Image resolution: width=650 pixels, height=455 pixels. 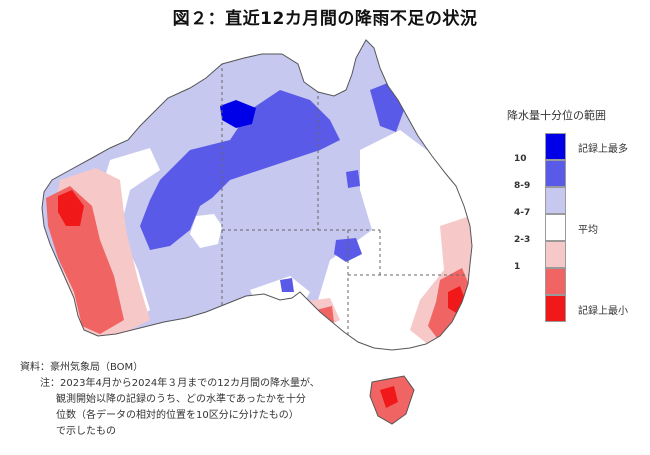 I want to click on legend-side-label: 記録上最多, so click(x=603, y=149).